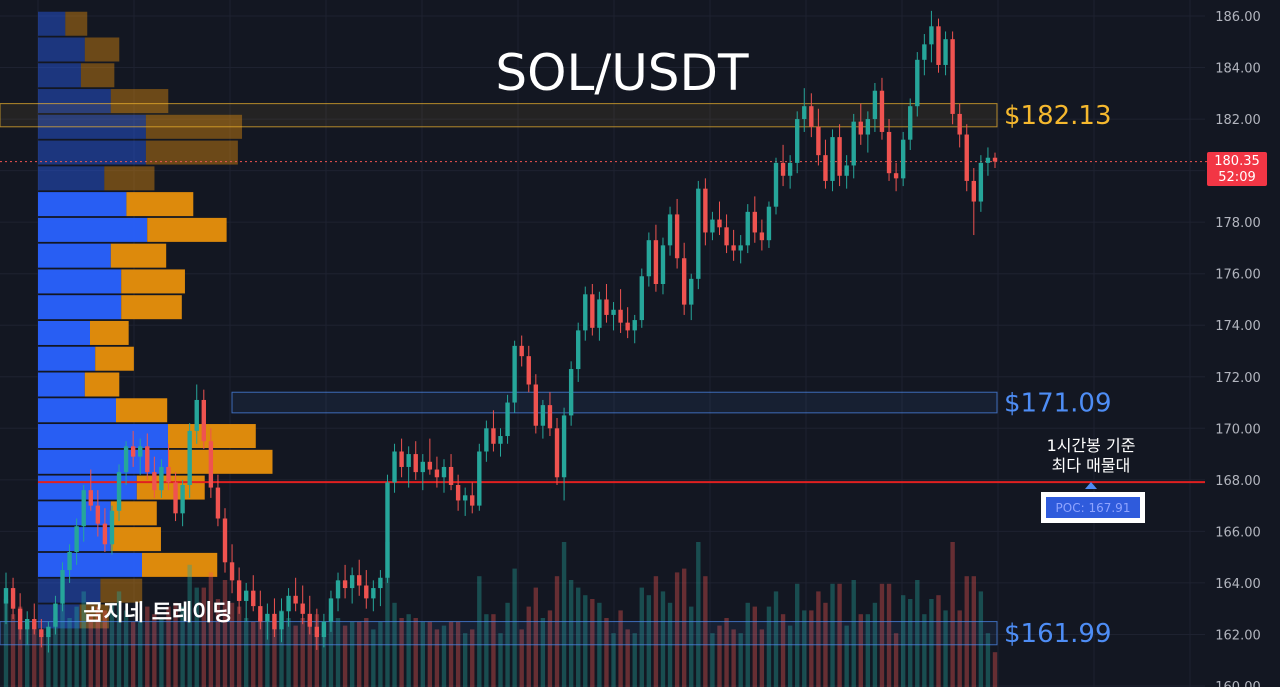 This screenshot has width=1280, height=687. Describe the element at coordinates (1058, 404) in the screenshot. I see `zone-label: $171.09` at that location.